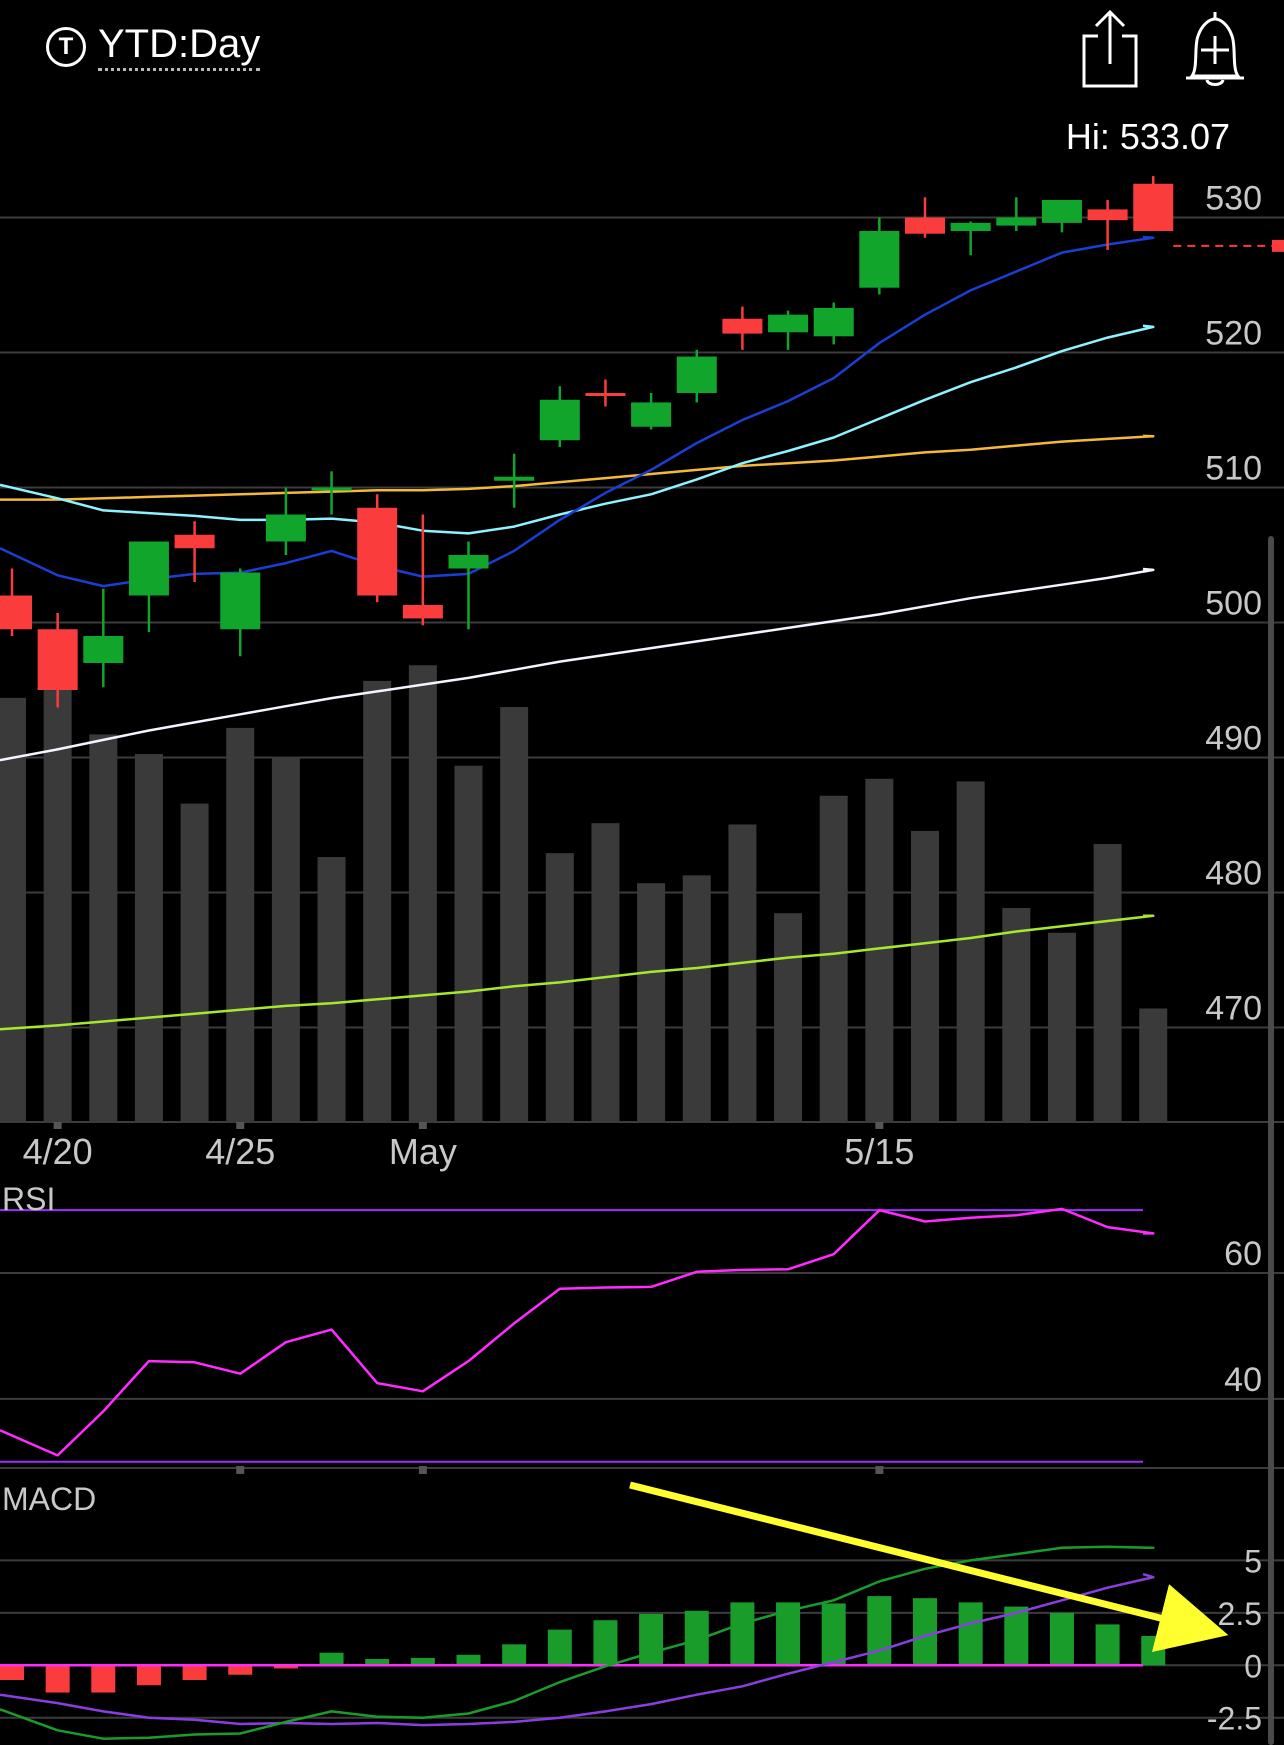 The image size is (1284, 1745). Describe the element at coordinates (66, 46) in the screenshot. I see `timezone-badge: T` at that location.